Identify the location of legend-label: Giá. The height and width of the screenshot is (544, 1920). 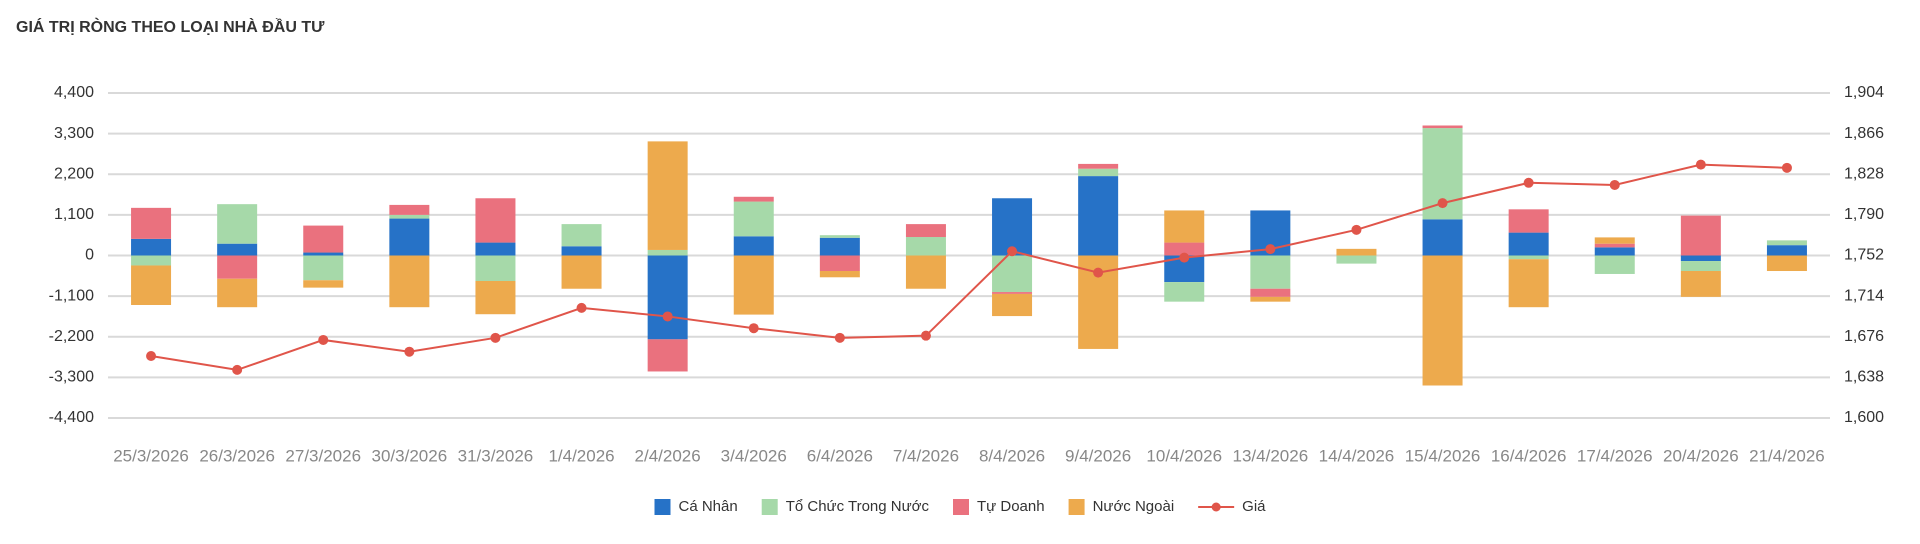
(1254, 506).